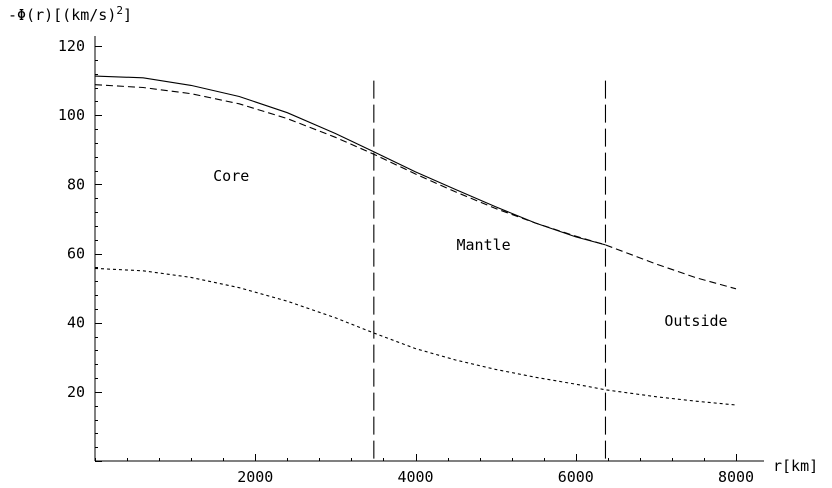 This screenshot has height=488, width=832. I want to click on y-tick-label: 120, so click(71, 46).